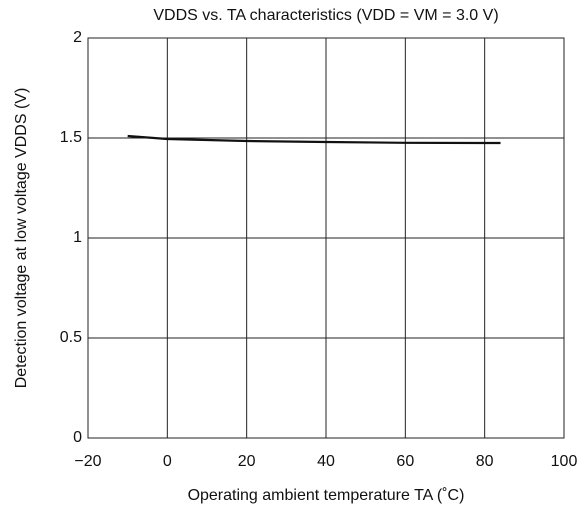 The height and width of the screenshot is (514, 587). Describe the element at coordinates (71, 337) in the screenshot. I see `y-tick-label: 0.5` at that location.